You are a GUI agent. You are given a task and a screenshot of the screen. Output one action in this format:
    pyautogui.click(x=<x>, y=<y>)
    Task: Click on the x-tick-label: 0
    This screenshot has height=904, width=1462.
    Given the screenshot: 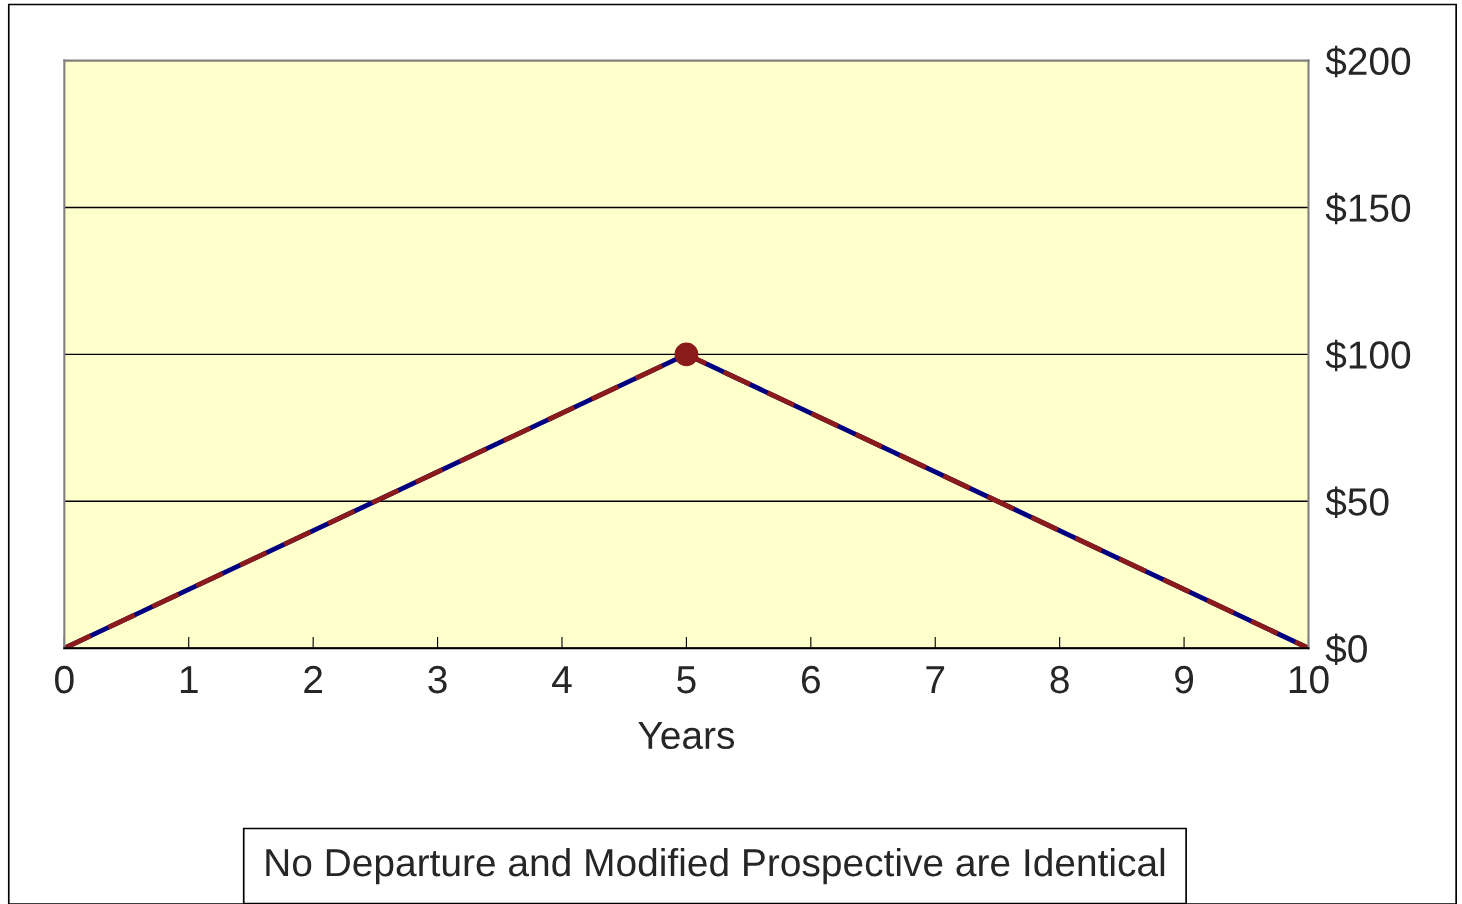 What is the action you would take?
    pyautogui.click(x=64, y=679)
    